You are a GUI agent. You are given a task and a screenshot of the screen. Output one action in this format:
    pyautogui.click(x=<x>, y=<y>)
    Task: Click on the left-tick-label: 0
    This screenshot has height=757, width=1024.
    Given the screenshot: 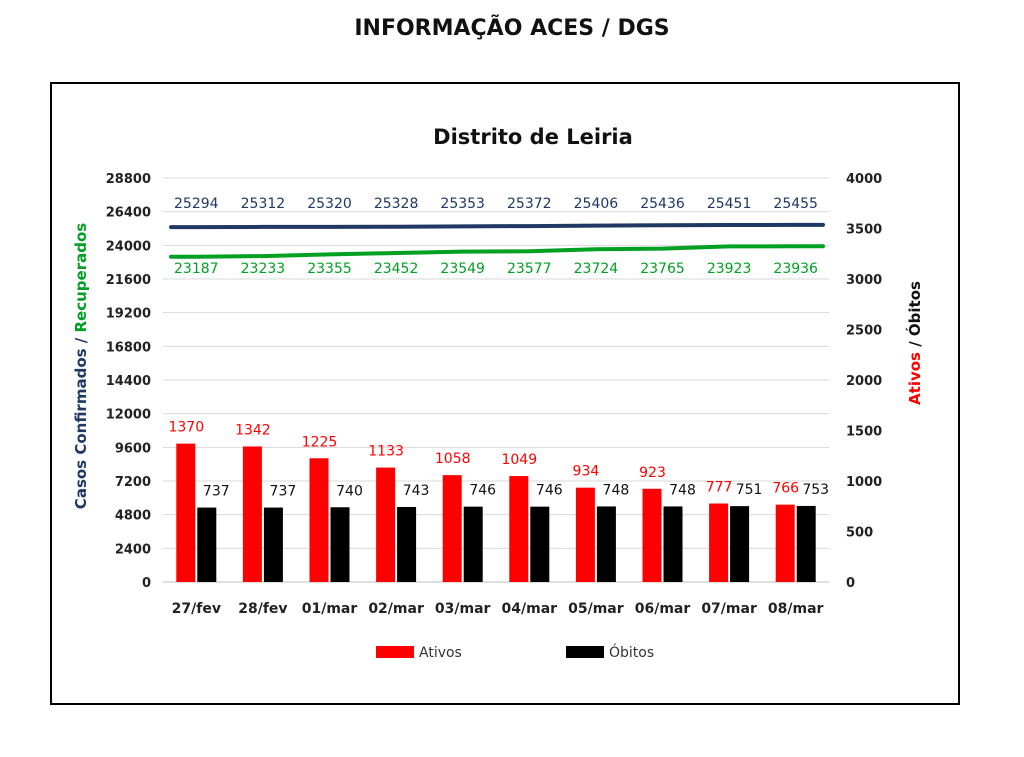 What is the action you would take?
    pyautogui.click(x=146, y=583)
    